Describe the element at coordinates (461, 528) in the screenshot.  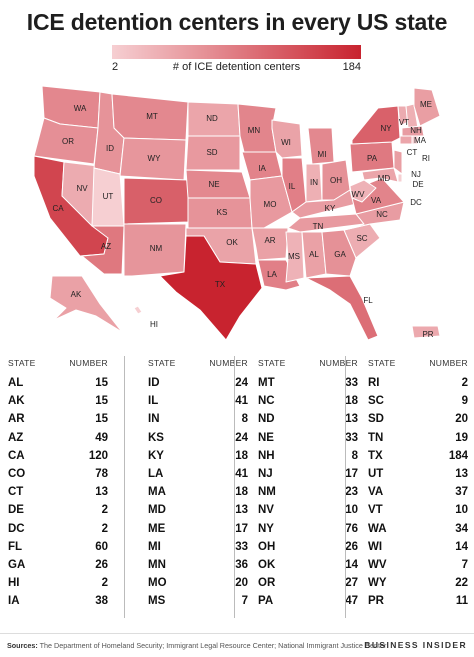
I see `center-count: 34` at that location.